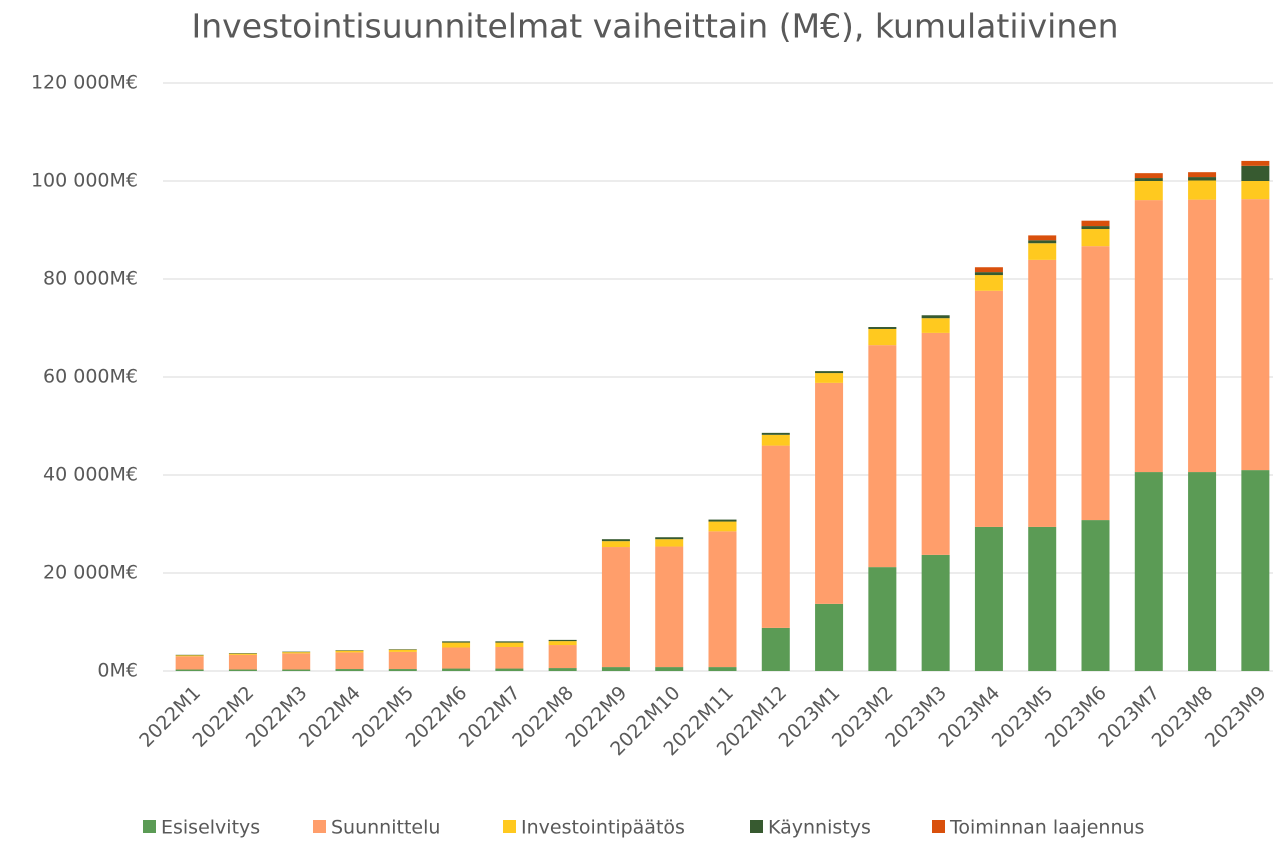 The image size is (1273, 841). I want to click on y-tick-label: 0M€, so click(117, 671).